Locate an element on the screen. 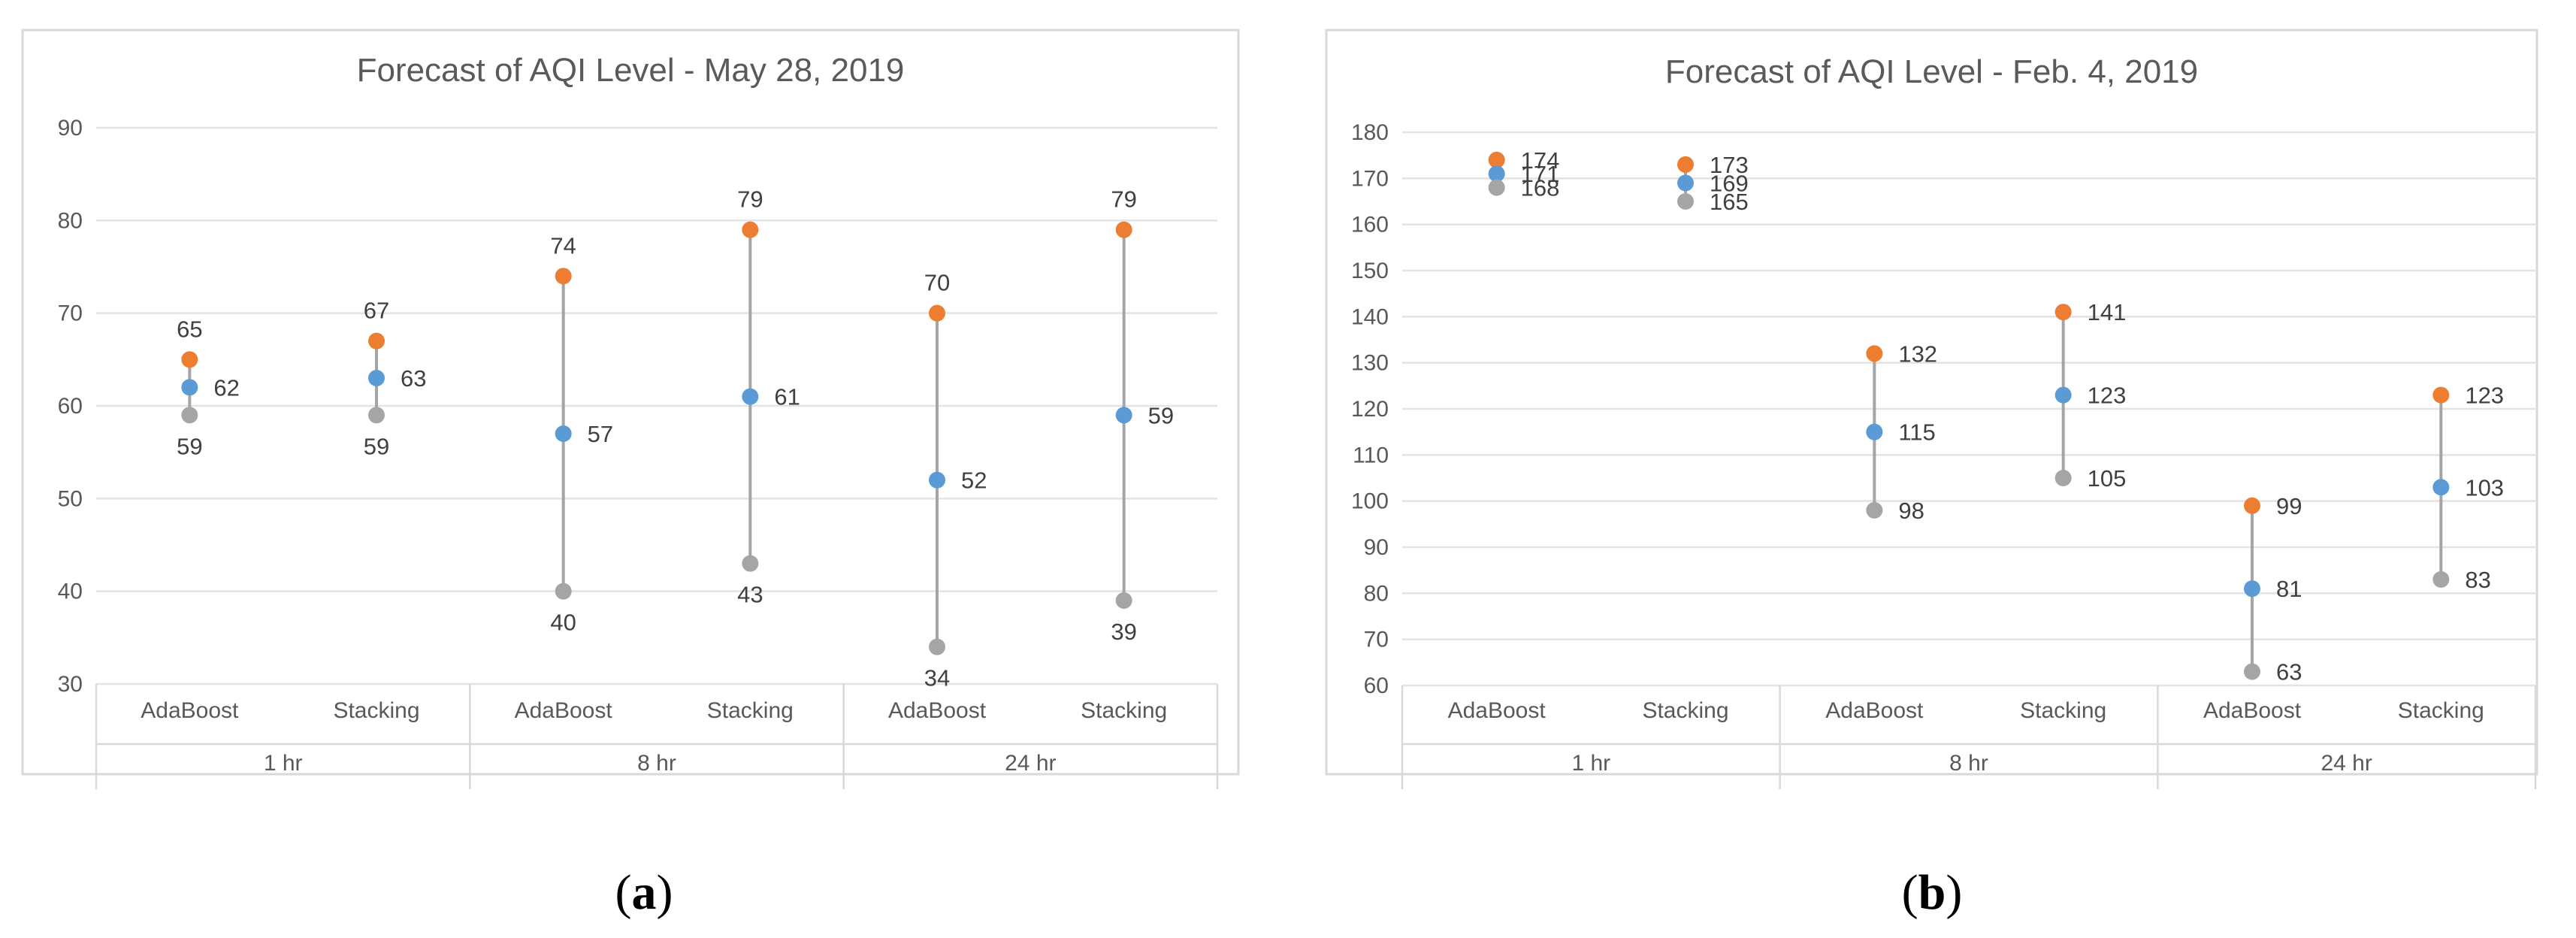  data-label: 34 is located at coordinates (937, 678).